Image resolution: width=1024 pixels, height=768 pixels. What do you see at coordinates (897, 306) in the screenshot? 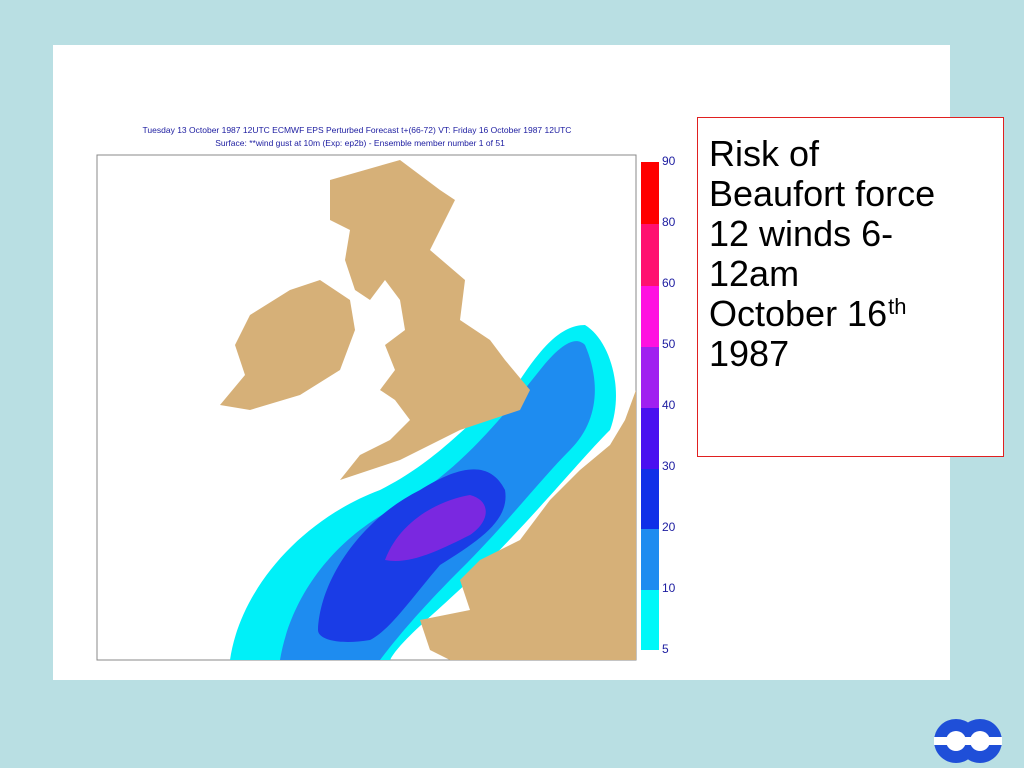
I see `superscript: th` at bounding box center [897, 306].